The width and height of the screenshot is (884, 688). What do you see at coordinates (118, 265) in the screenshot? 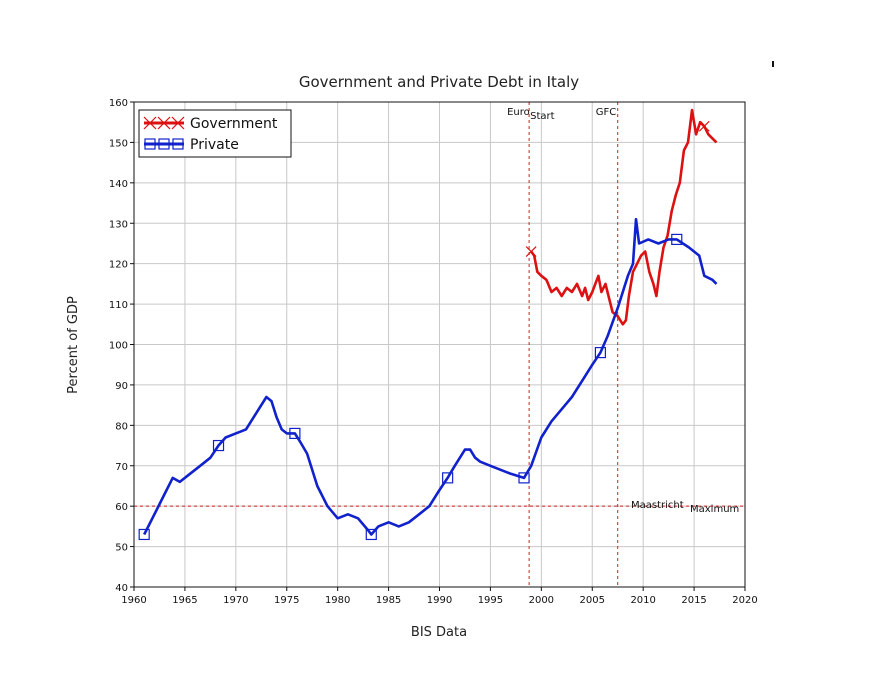
I see `y-tick-label: 120` at bounding box center [118, 265].